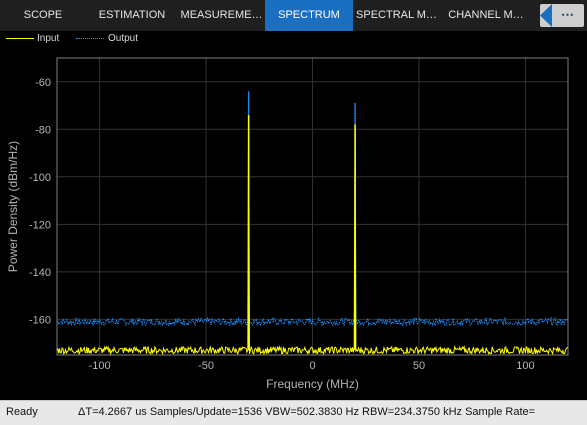 This screenshot has height=425, width=587. I want to click on y-tick-label: -120, so click(40, 225).